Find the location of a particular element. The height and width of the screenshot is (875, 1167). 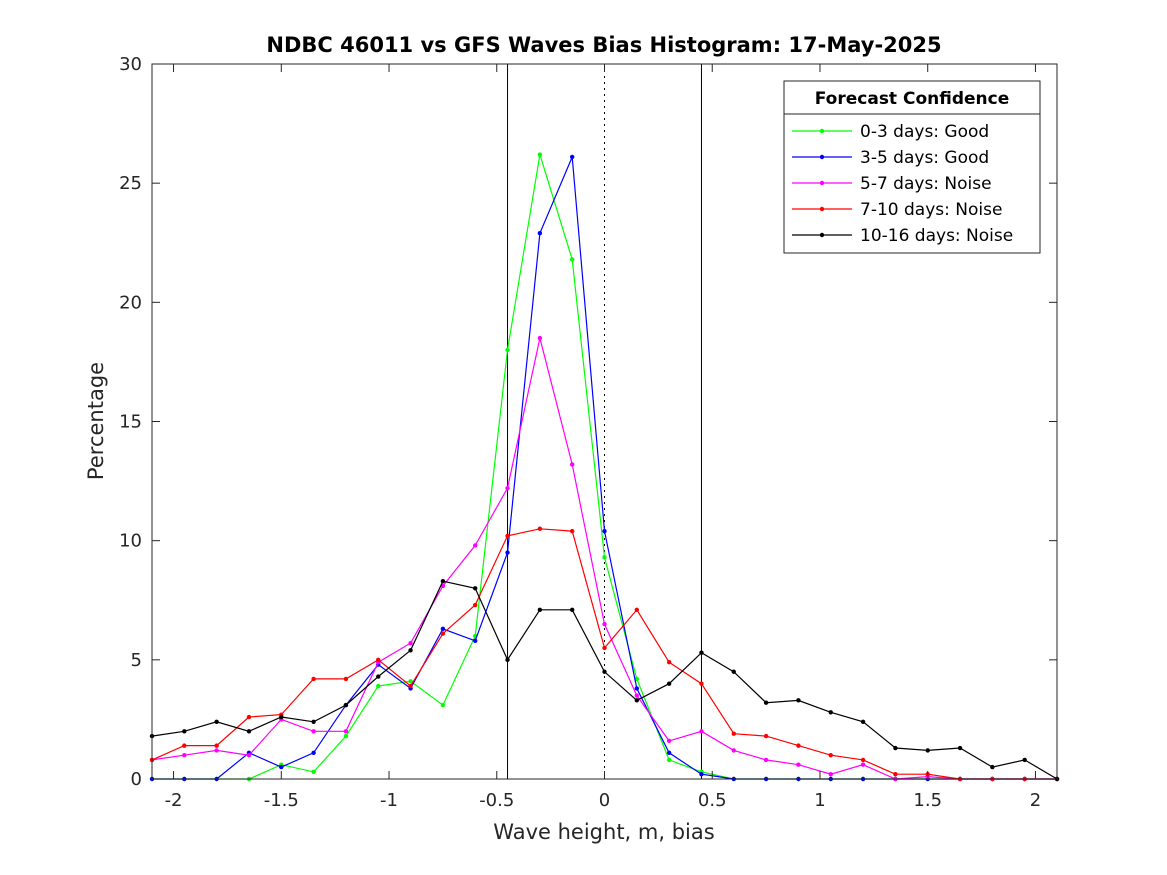

legend-entry: 0-3 days: Good is located at coordinates (890, 132).